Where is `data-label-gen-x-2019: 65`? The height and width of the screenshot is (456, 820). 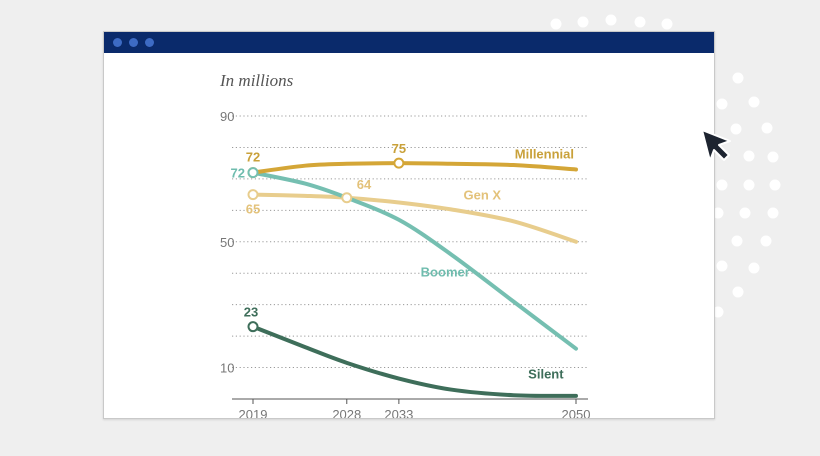 data-label-gen-x-2019: 65 is located at coordinates (253, 209).